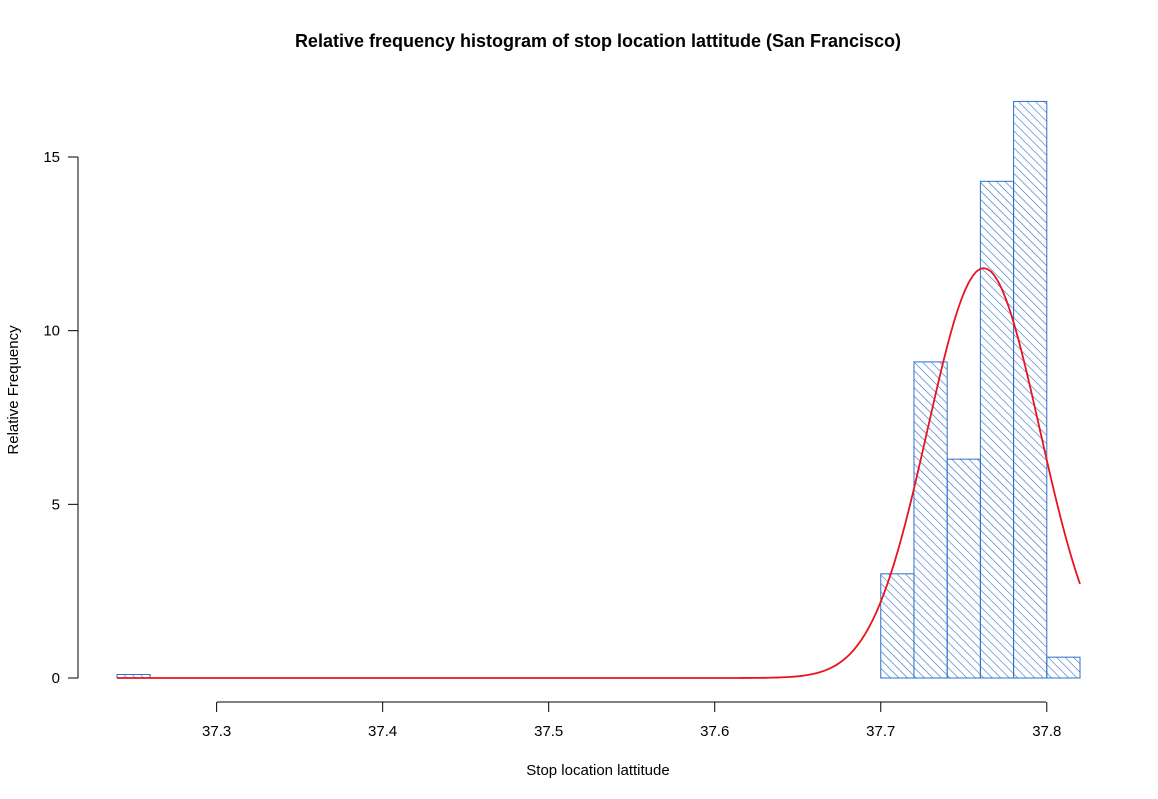 The image size is (1158, 799). What do you see at coordinates (13, 390) in the screenshot?
I see `y-axis-label: Relative Frequency` at bounding box center [13, 390].